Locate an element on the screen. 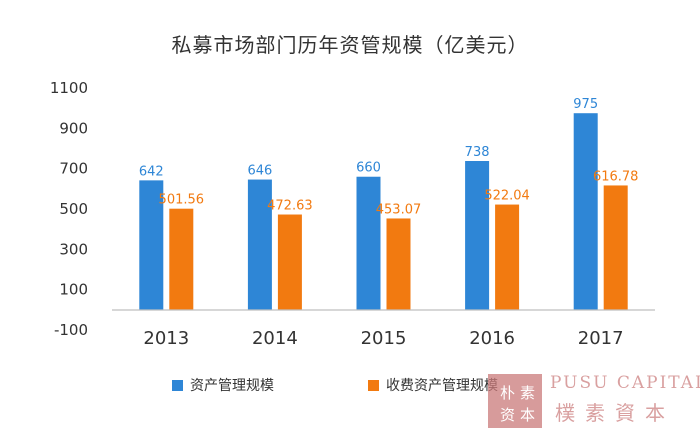  data-label: 660 is located at coordinates (368, 168).